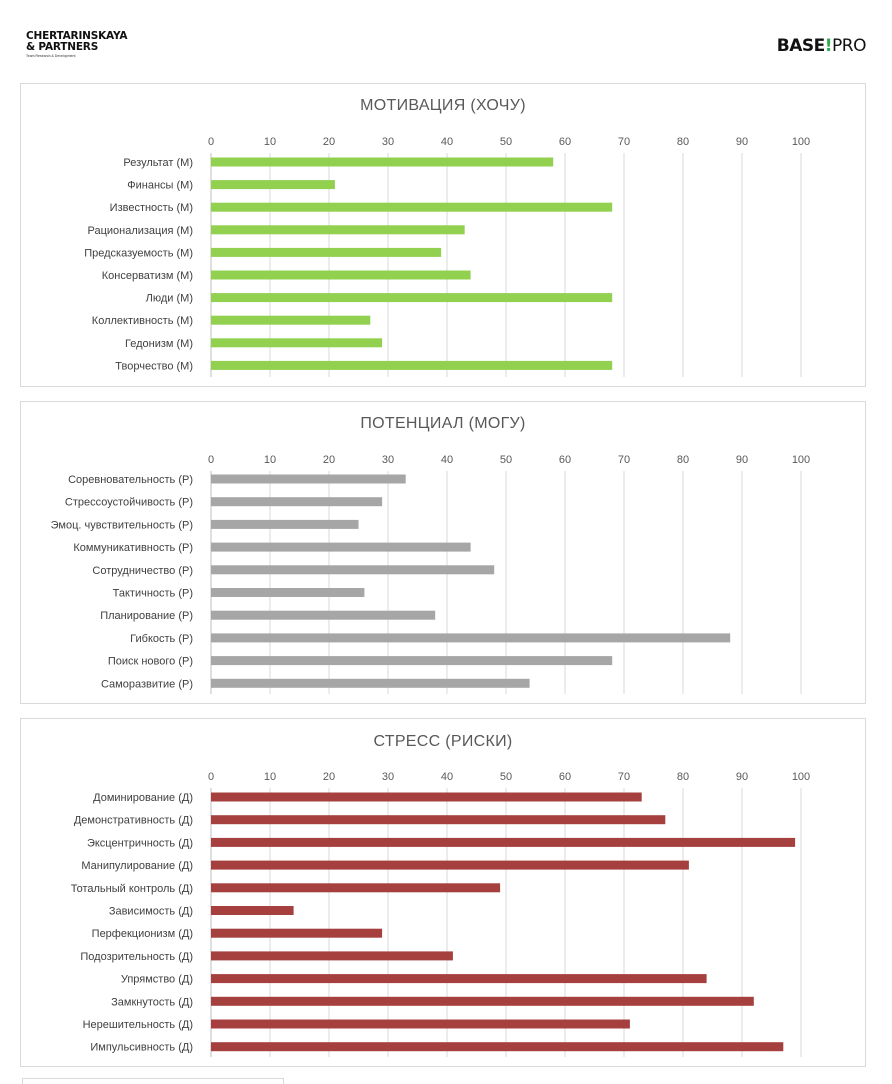 The image size is (892, 1084). Describe the element at coordinates (147, 276) in the screenshot. I see `category-label: Консерватизм (М)` at that location.